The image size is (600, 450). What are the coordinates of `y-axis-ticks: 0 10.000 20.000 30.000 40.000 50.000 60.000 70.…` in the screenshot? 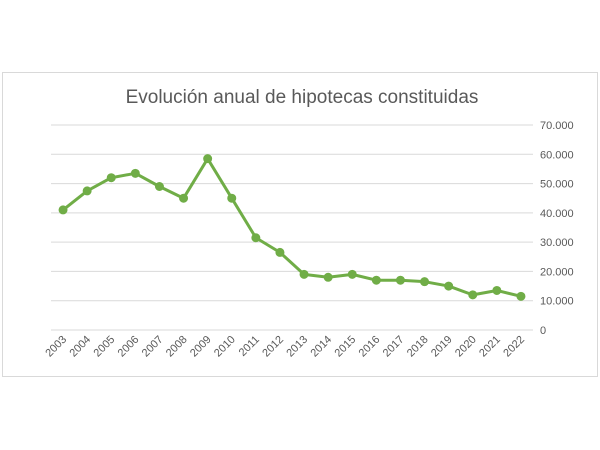 It's located at (557, 228).